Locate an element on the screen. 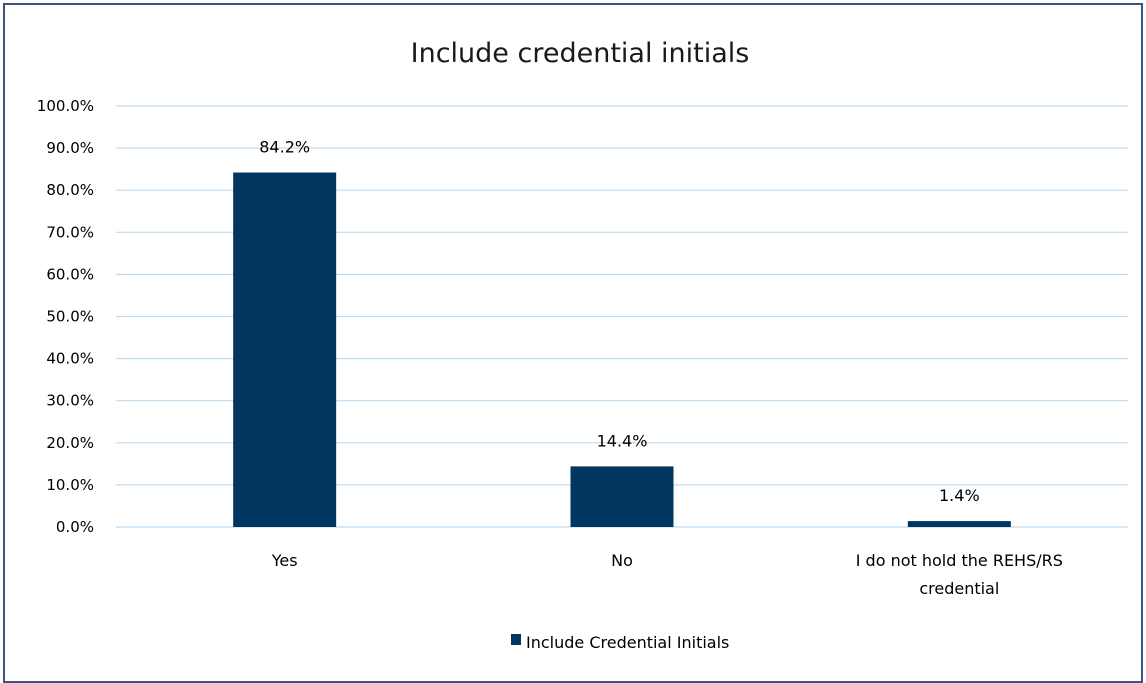  y-tick-label: 30.0% is located at coordinates (70, 401).